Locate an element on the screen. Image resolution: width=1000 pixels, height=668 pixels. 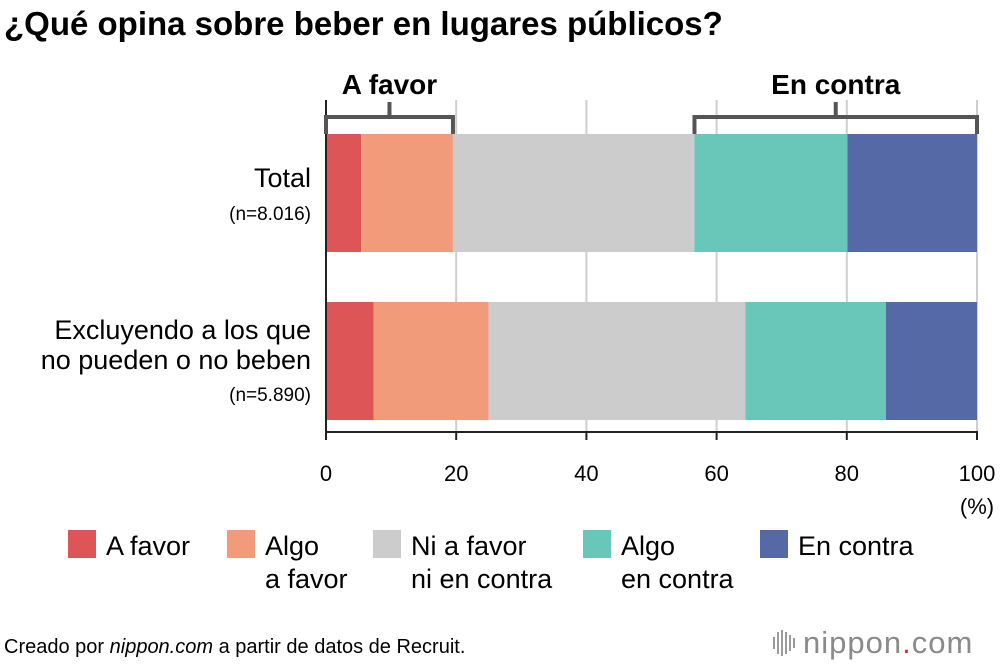
tick-label: 60 is located at coordinates (716, 473).